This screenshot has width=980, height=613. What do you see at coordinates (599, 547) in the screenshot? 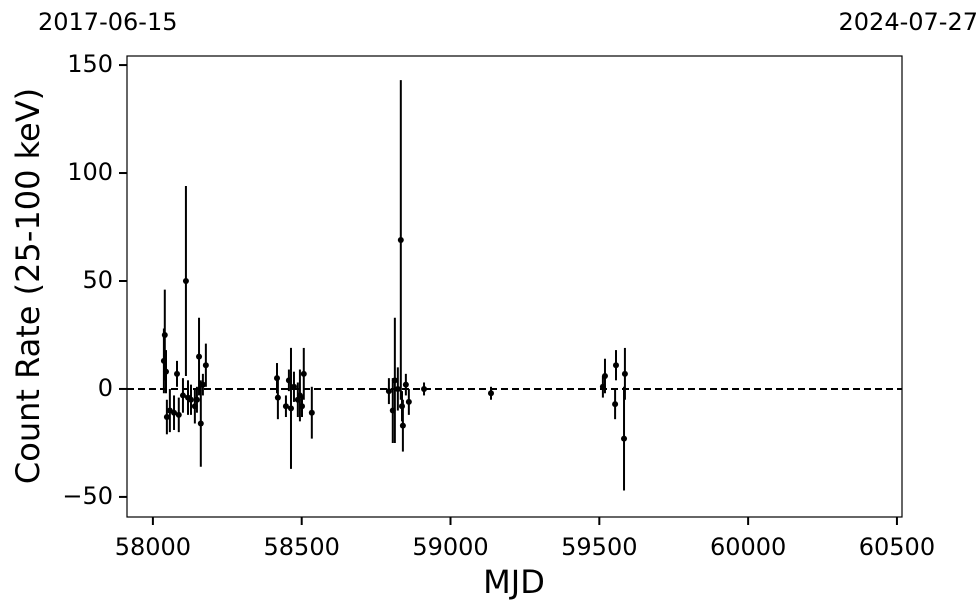
I see `x-tick-label: 59500` at bounding box center [599, 547].